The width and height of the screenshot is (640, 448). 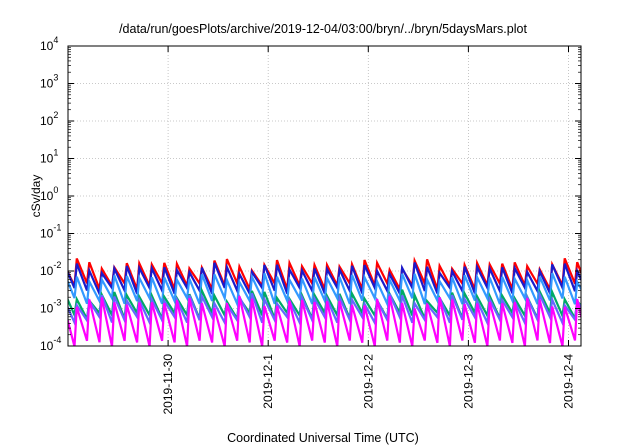 I want to click on y-axis-label: cSv/day, so click(x=36, y=196).